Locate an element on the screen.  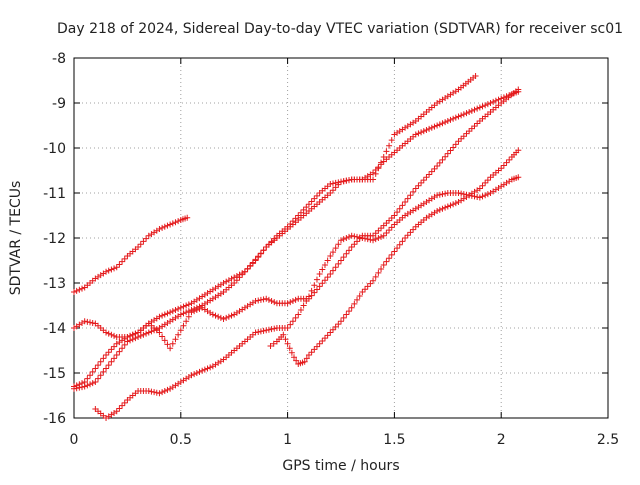
y-tick-labels: -16 -15 -14 -13 -12 -11 -10 -9 -8 is located at coordinates (54, 239).